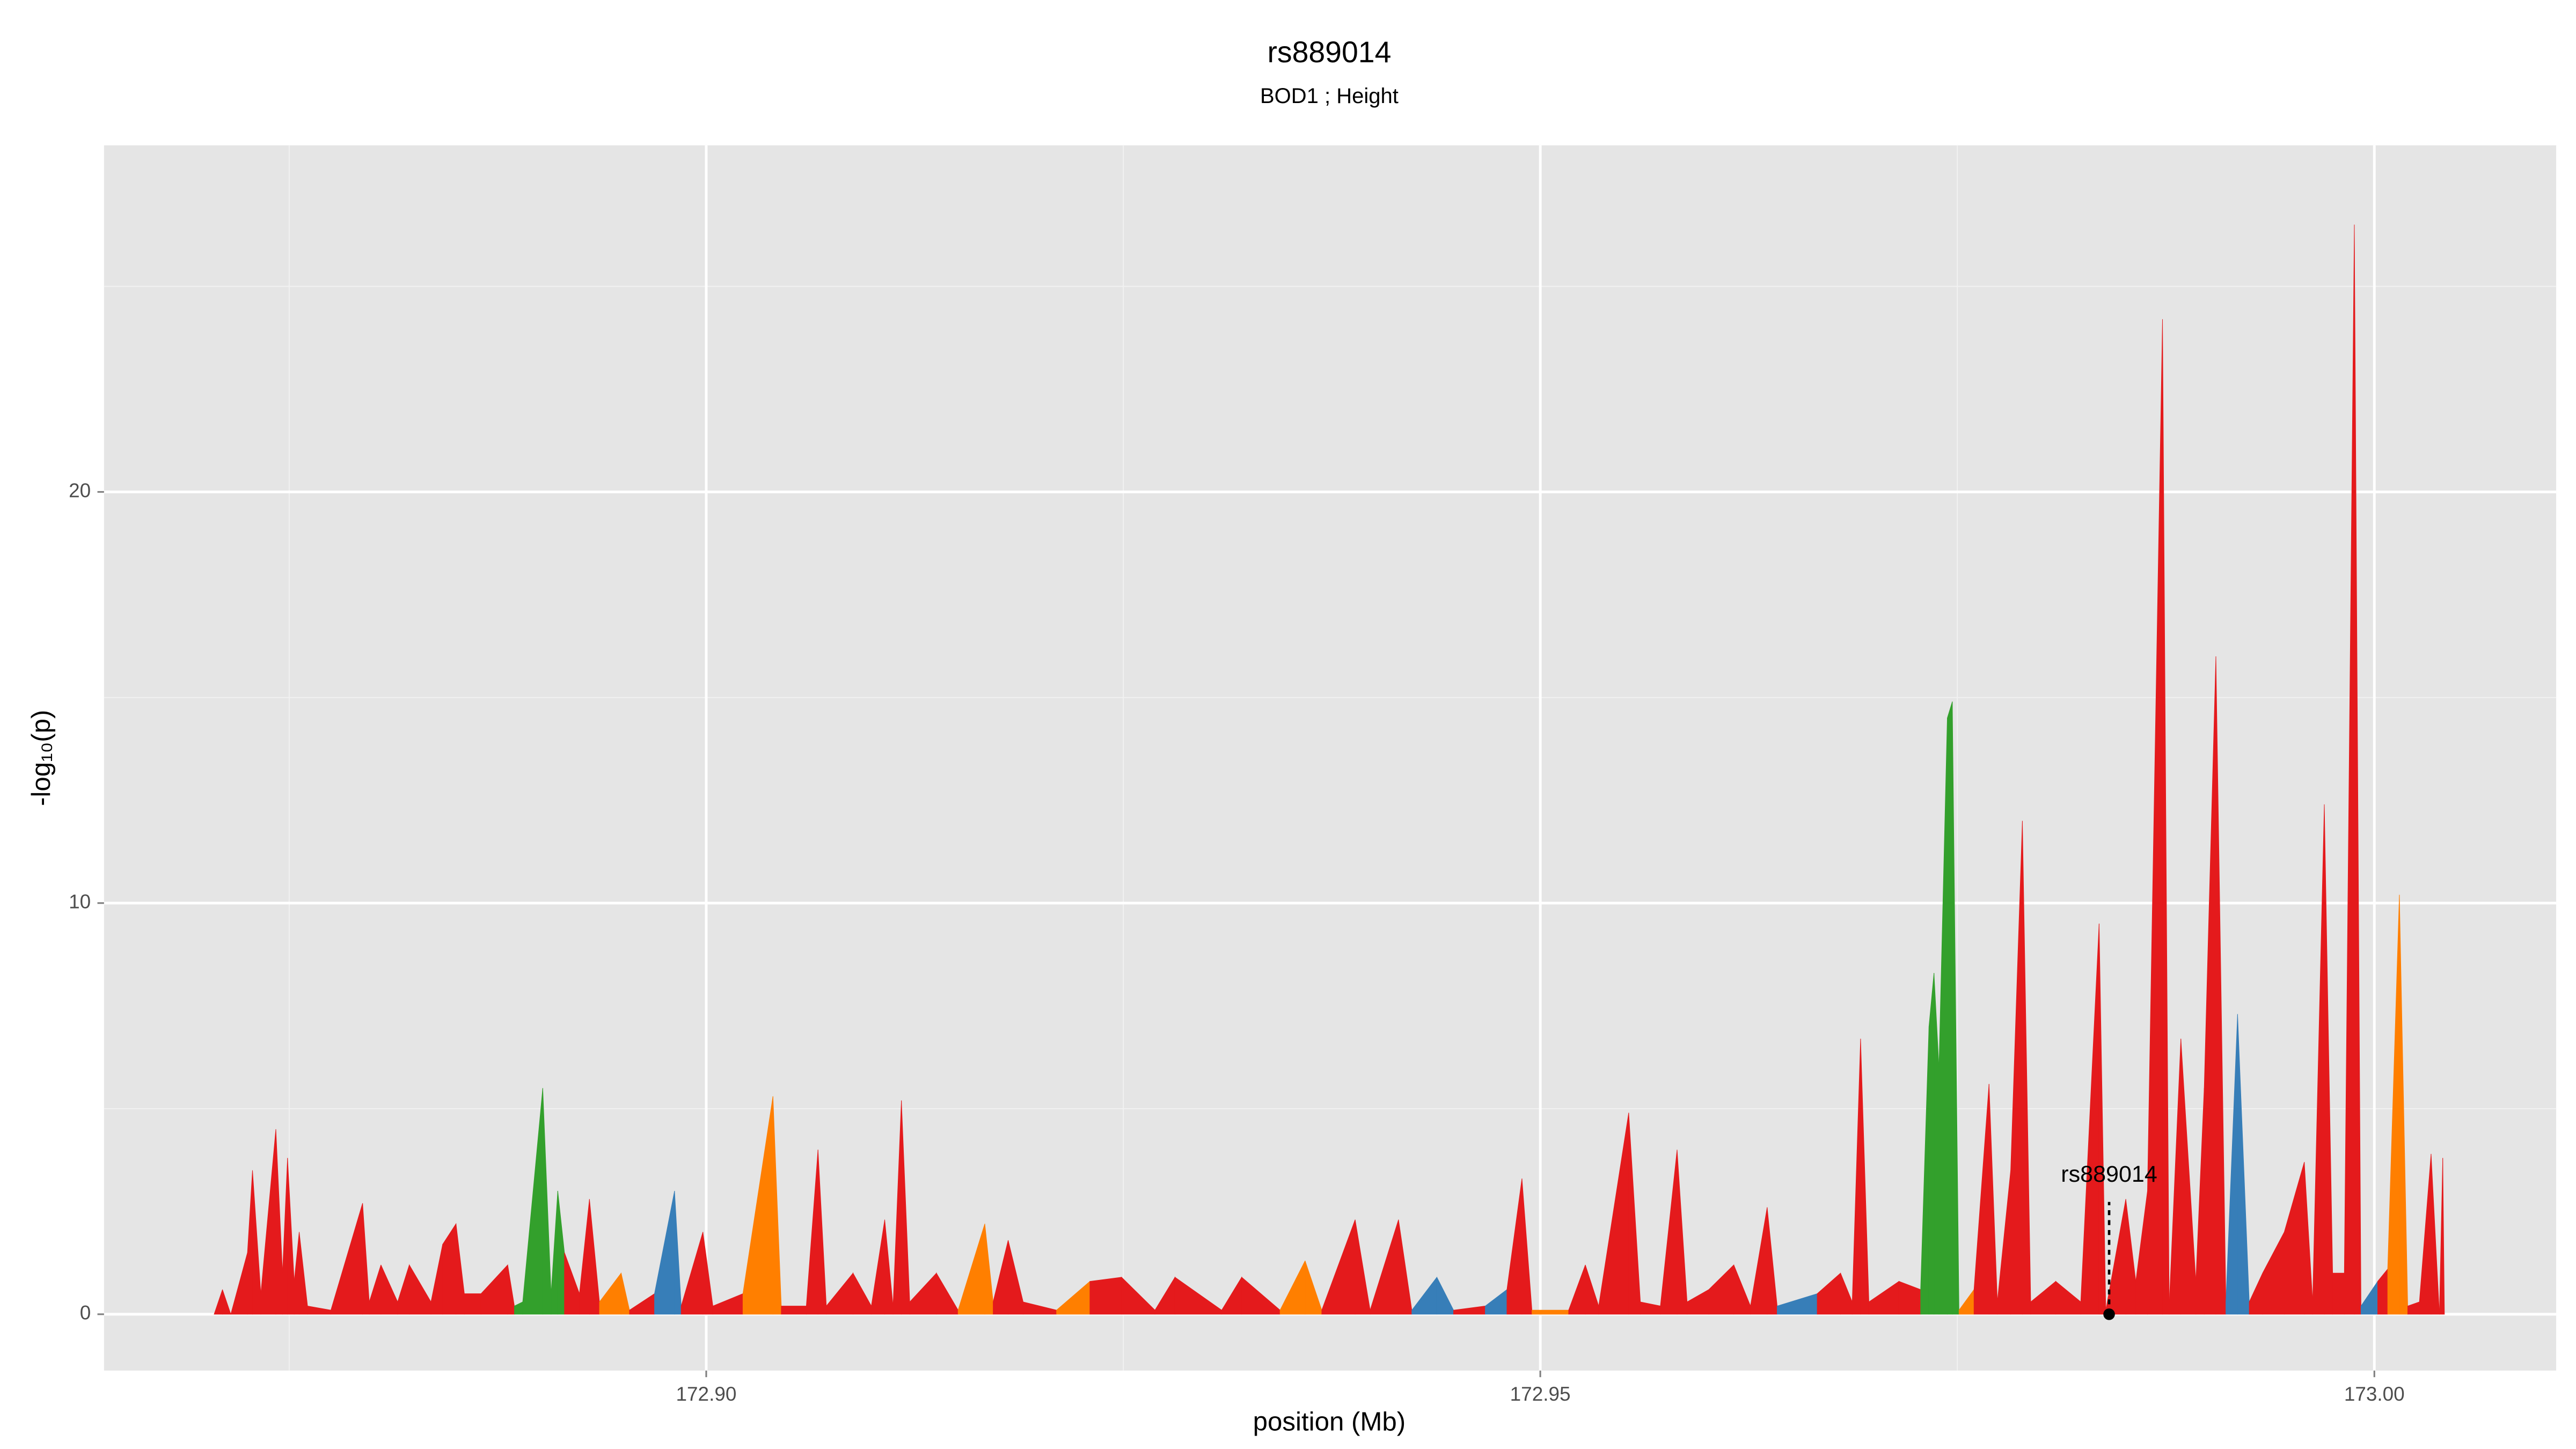 The image size is (2576, 1449). What do you see at coordinates (80, 902) in the screenshot?
I see `y-tick-label: 10` at bounding box center [80, 902].